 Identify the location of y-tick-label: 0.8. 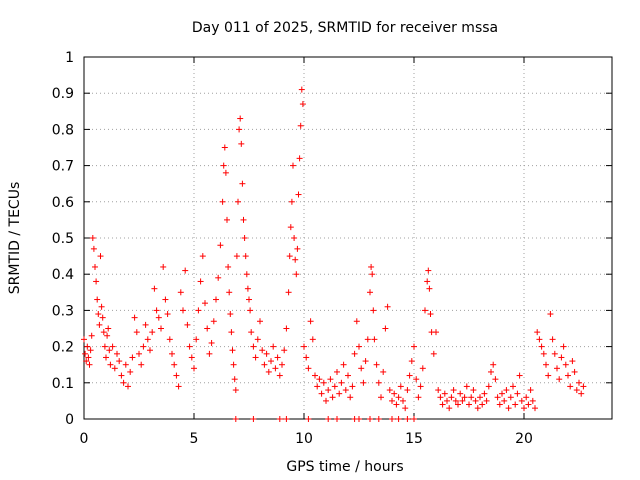
(63, 130).